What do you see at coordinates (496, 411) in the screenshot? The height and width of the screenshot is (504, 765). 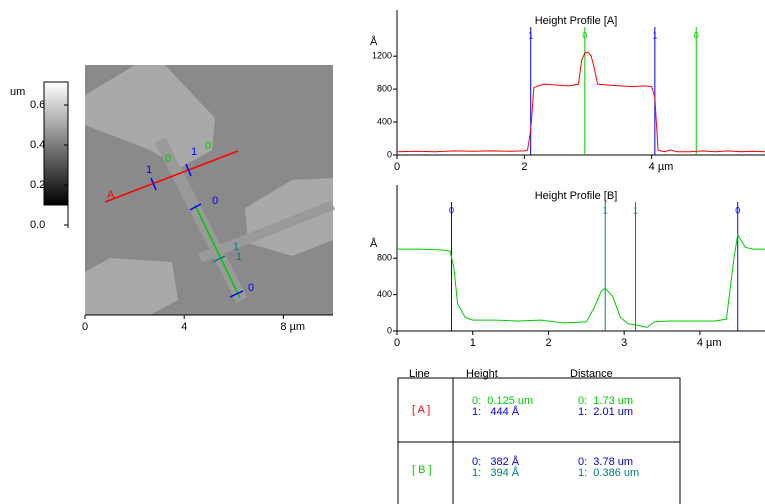 I see `height: 1: 444 Å` at bounding box center [496, 411].